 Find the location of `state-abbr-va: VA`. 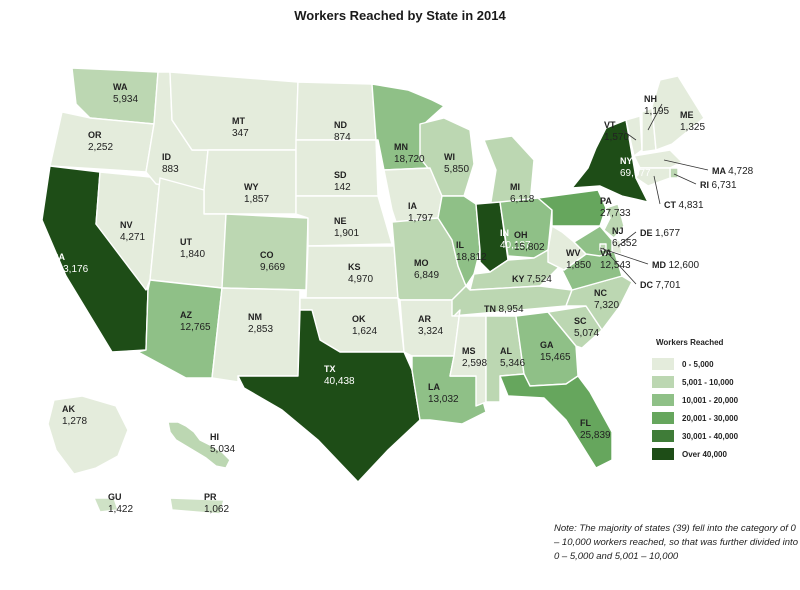

state-abbr-va: VA is located at coordinates (606, 253).